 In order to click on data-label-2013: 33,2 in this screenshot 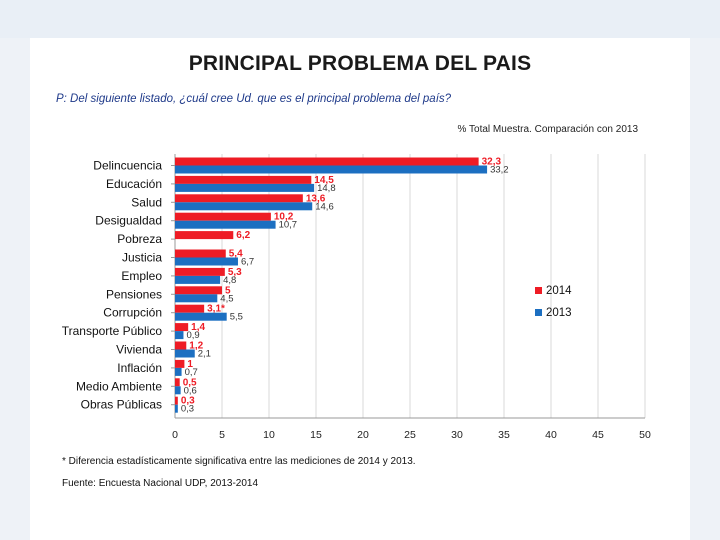, I will do `click(499, 170)`.